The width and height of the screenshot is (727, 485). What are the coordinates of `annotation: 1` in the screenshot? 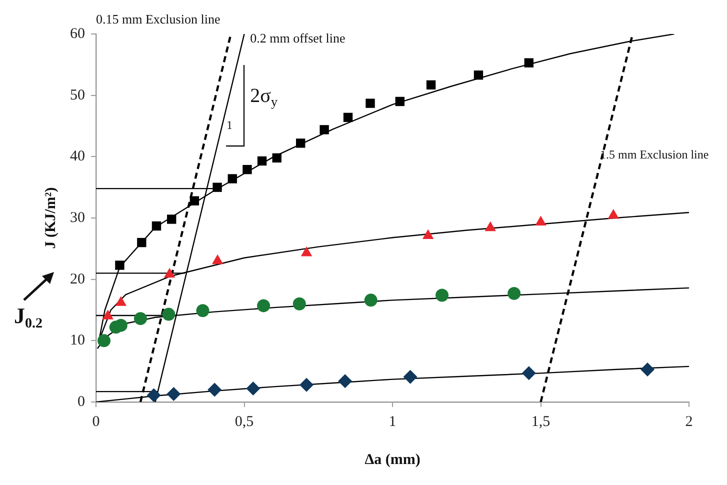 It's located at (229, 125).